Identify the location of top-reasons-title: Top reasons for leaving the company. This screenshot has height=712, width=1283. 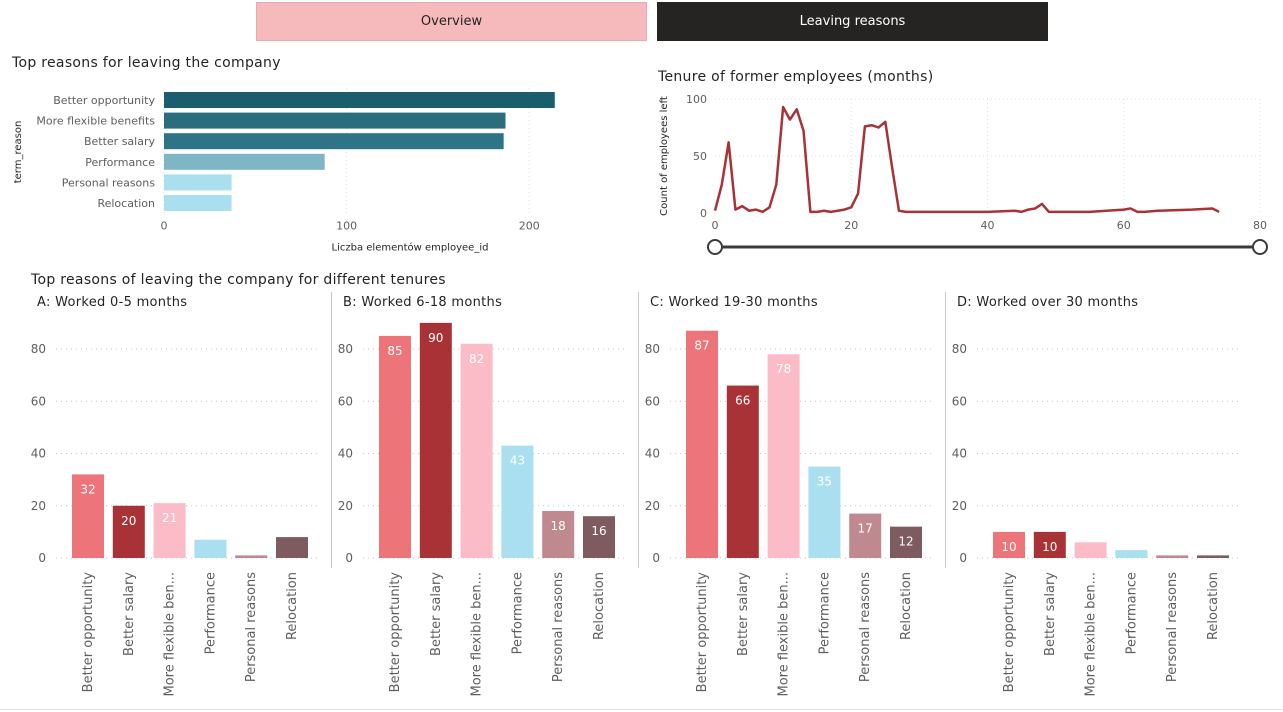
(146, 63).